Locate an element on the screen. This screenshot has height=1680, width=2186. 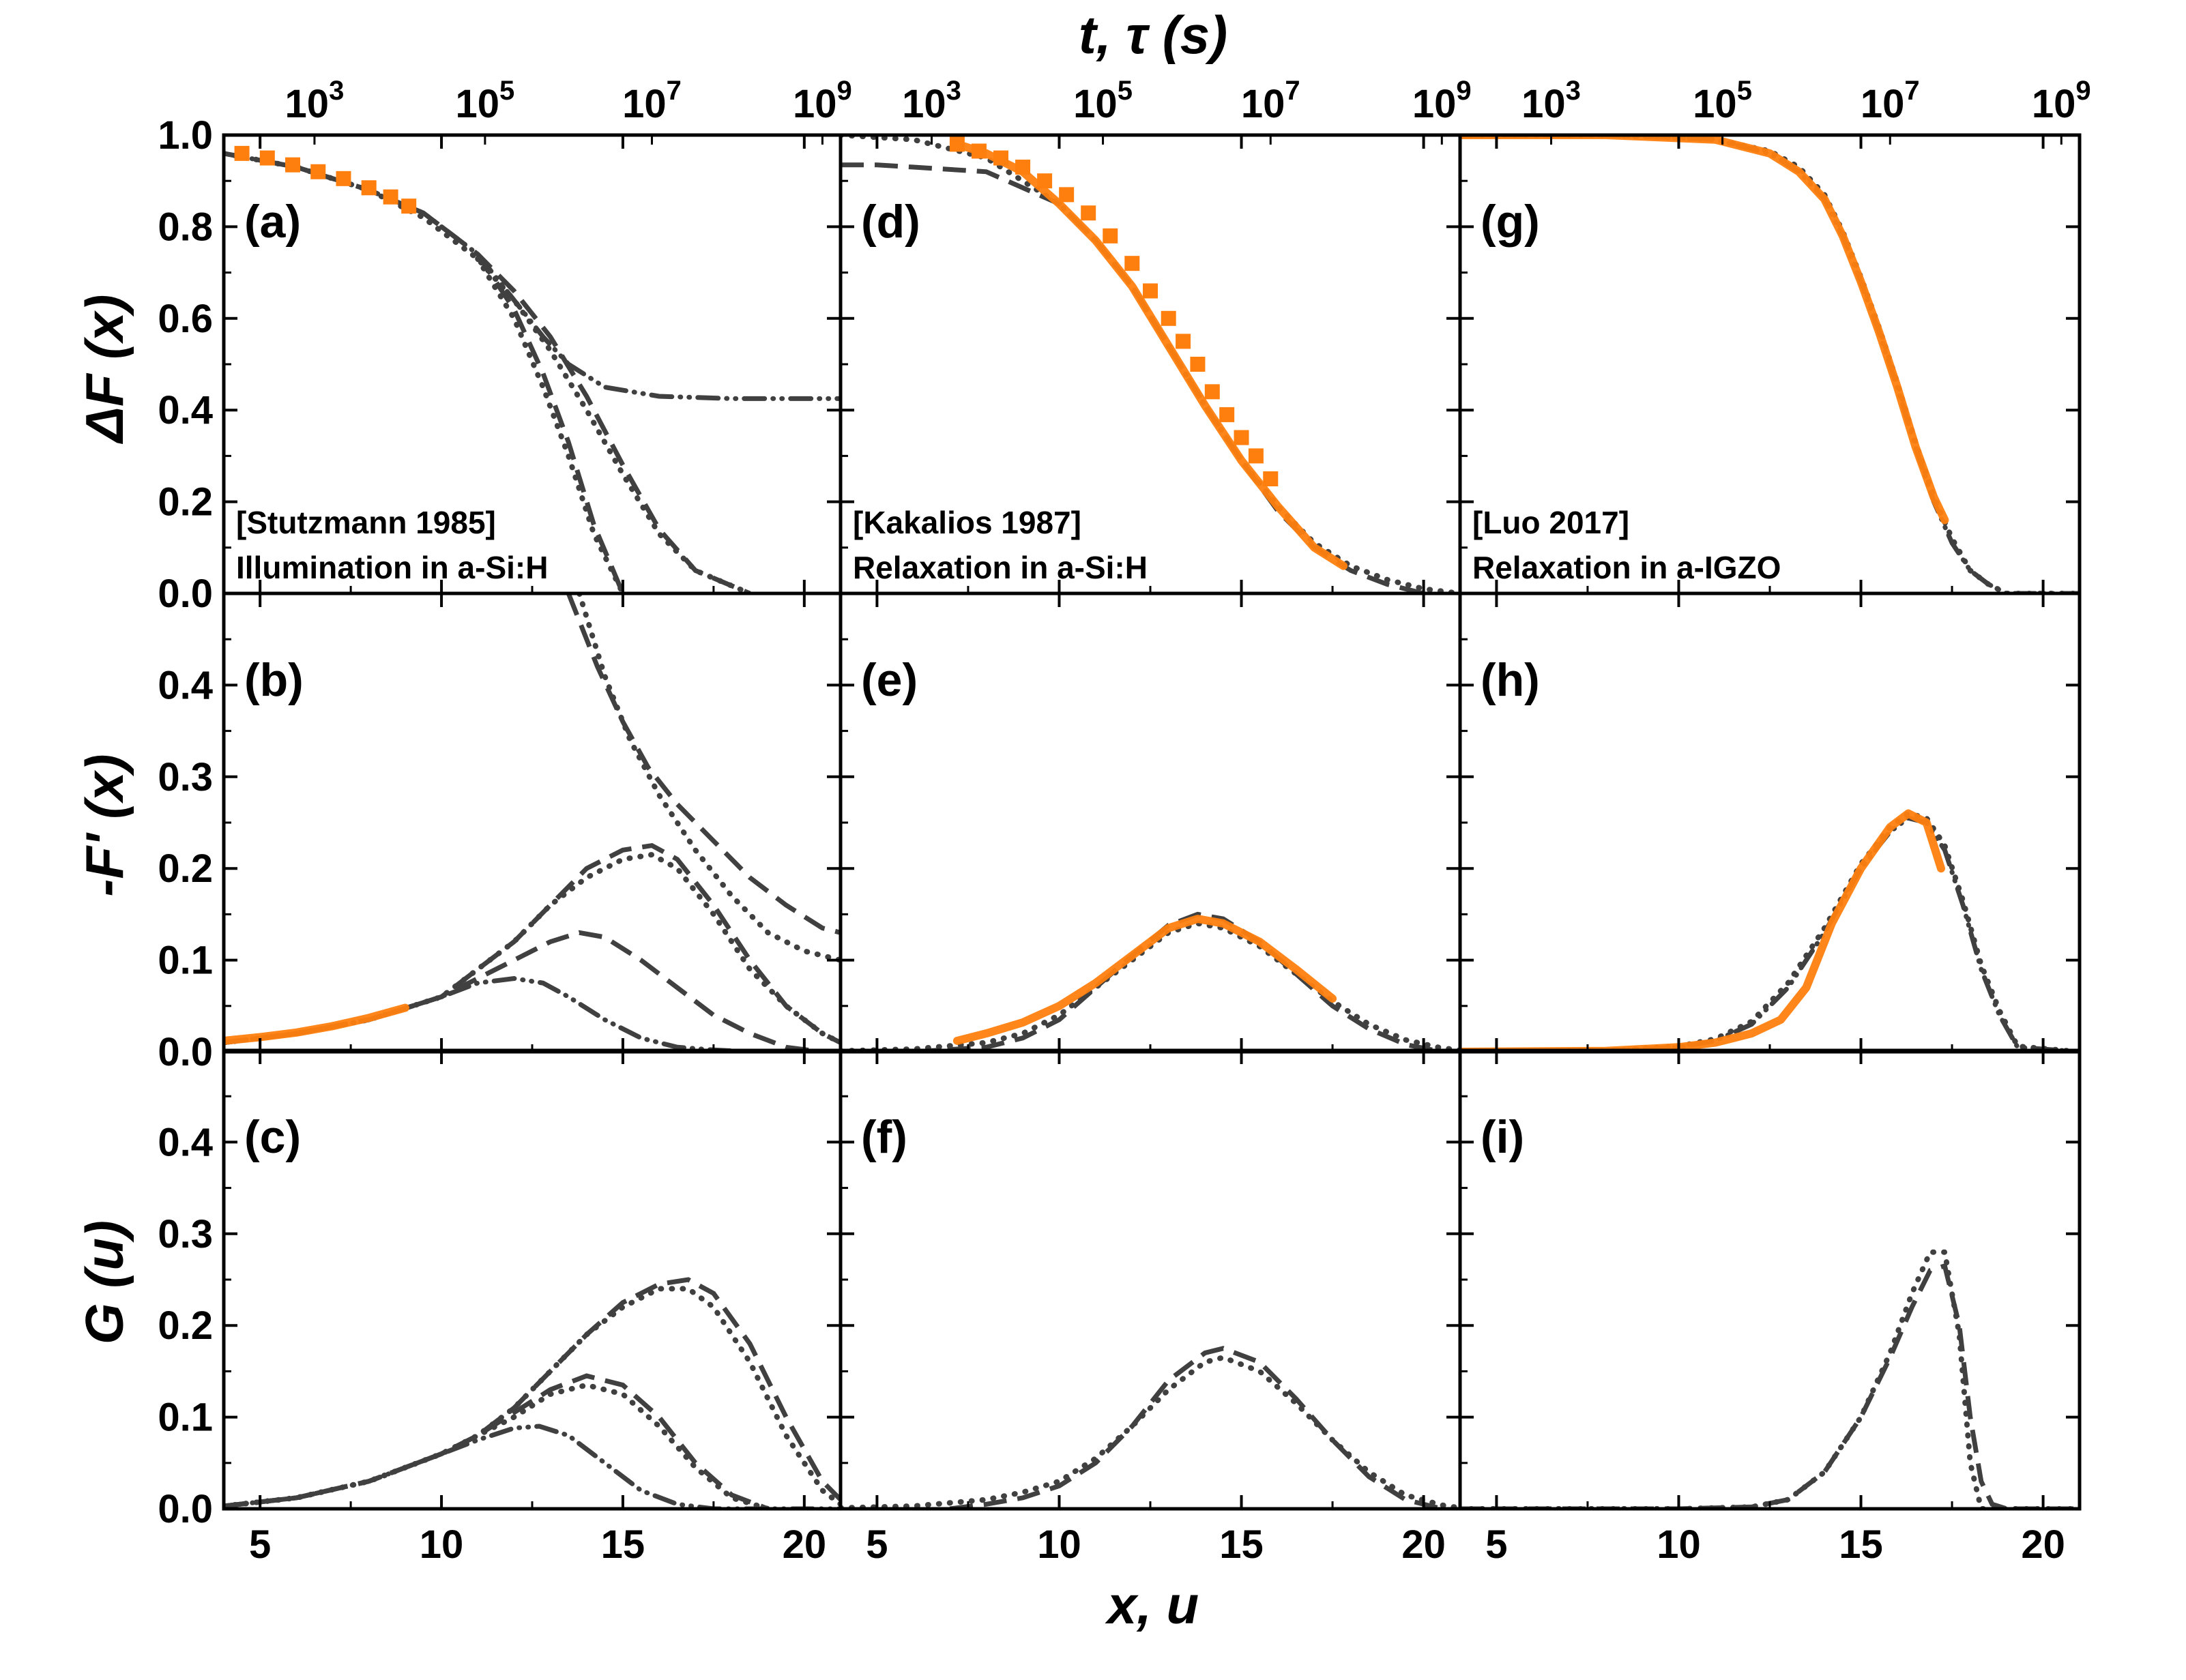
panel-reference: [Kakalios 1987] is located at coordinates (967, 522).